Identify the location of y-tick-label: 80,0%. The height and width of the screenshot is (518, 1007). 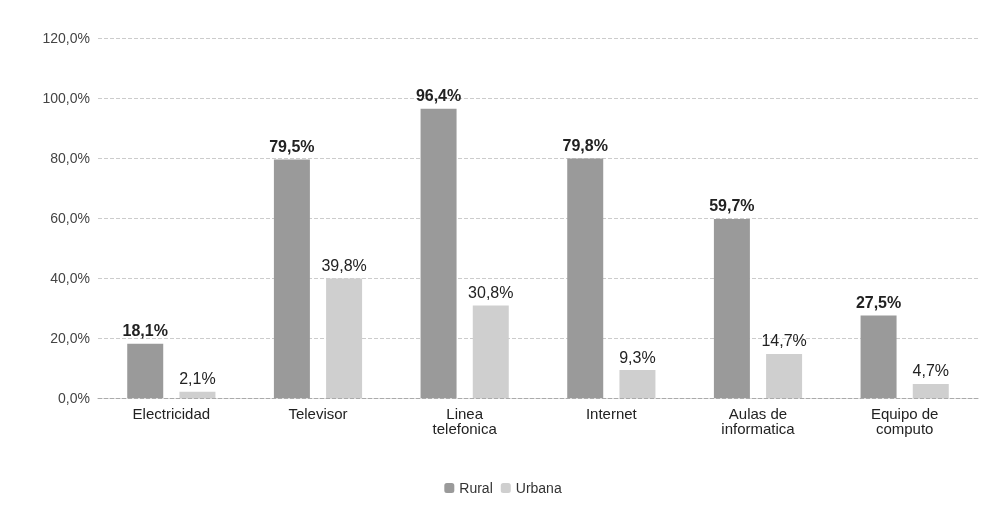
(70, 158).